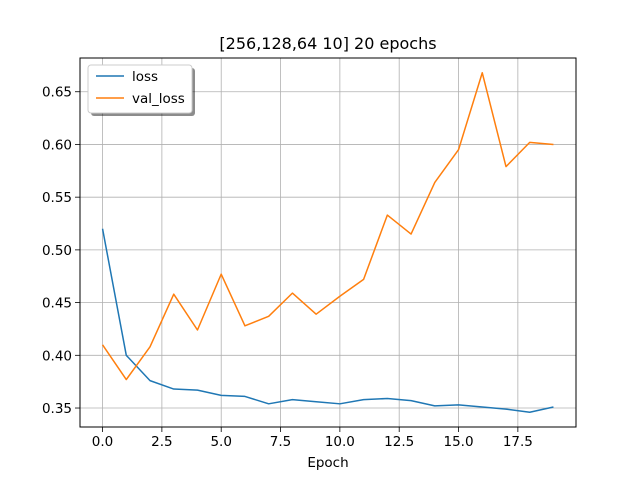  What do you see at coordinates (340, 442) in the screenshot?
I see `x-tick-label: 10.0` at bounding box center [340, 442].